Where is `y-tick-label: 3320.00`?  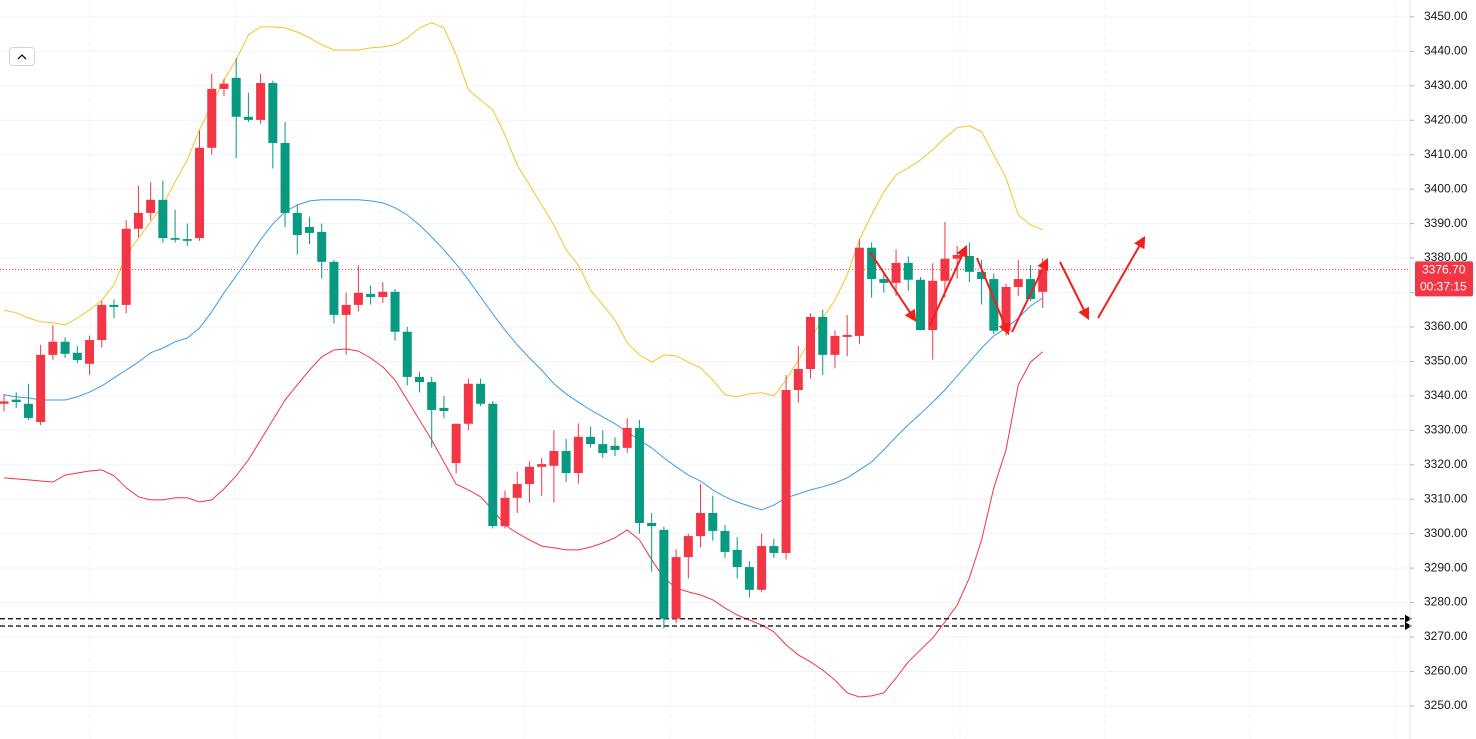
y-tick-label: 3320.00 is located at coordinates (1446, 464).